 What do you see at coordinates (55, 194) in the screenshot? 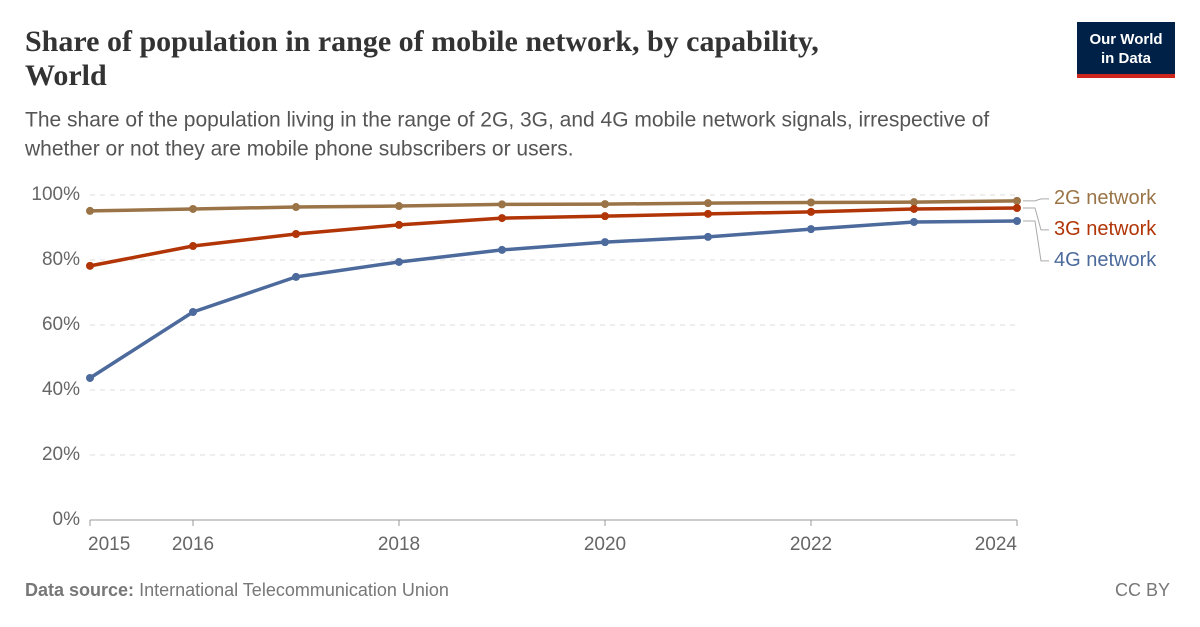
I see `y-tick-label: 100%` at bounding box center [55, 194].